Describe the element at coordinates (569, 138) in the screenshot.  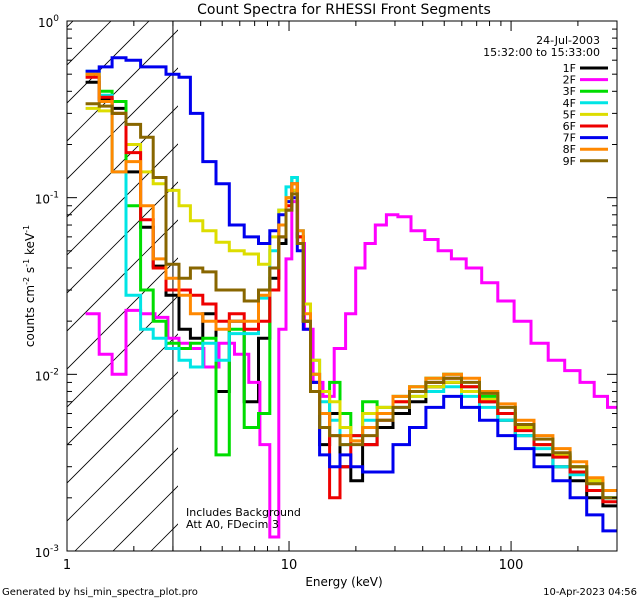
I see `legend-label-7F: 7F` at that location.